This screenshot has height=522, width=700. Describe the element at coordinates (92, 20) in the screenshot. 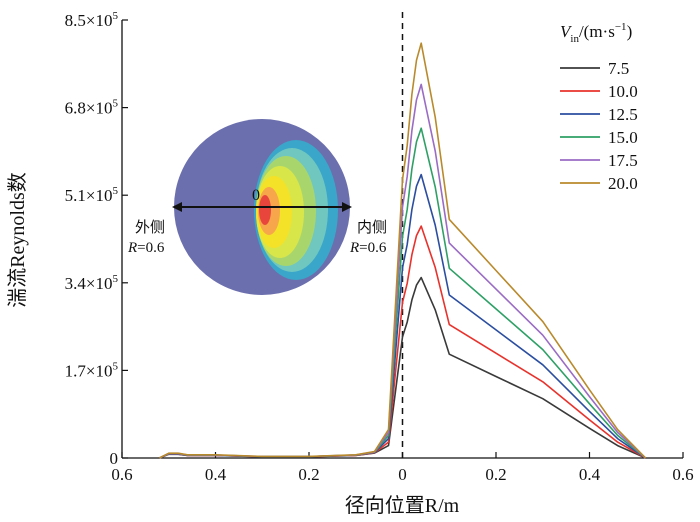

I see `y-tick-label: 8.5×10⁵` at that location.